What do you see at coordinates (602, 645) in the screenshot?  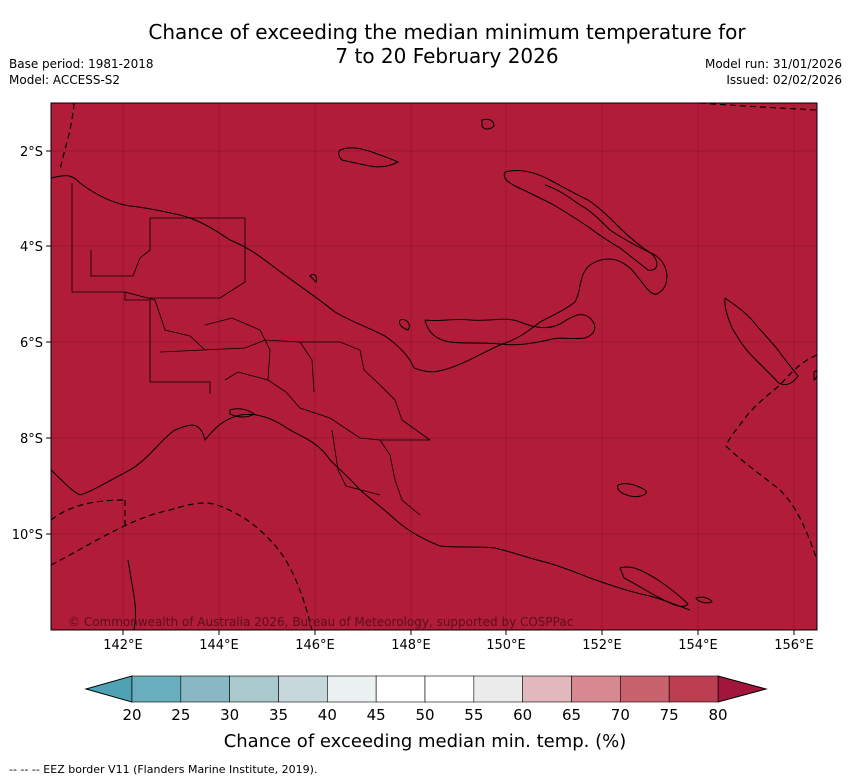 I see `longitude-label: 152°E` at bounding box center [602, 645].